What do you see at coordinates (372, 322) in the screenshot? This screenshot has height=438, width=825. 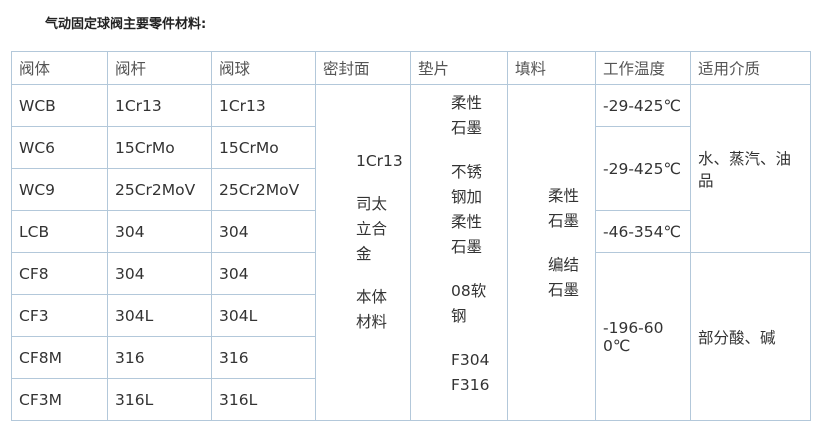 I see `sealing-text: 材料` at bounding box center [372, 322].